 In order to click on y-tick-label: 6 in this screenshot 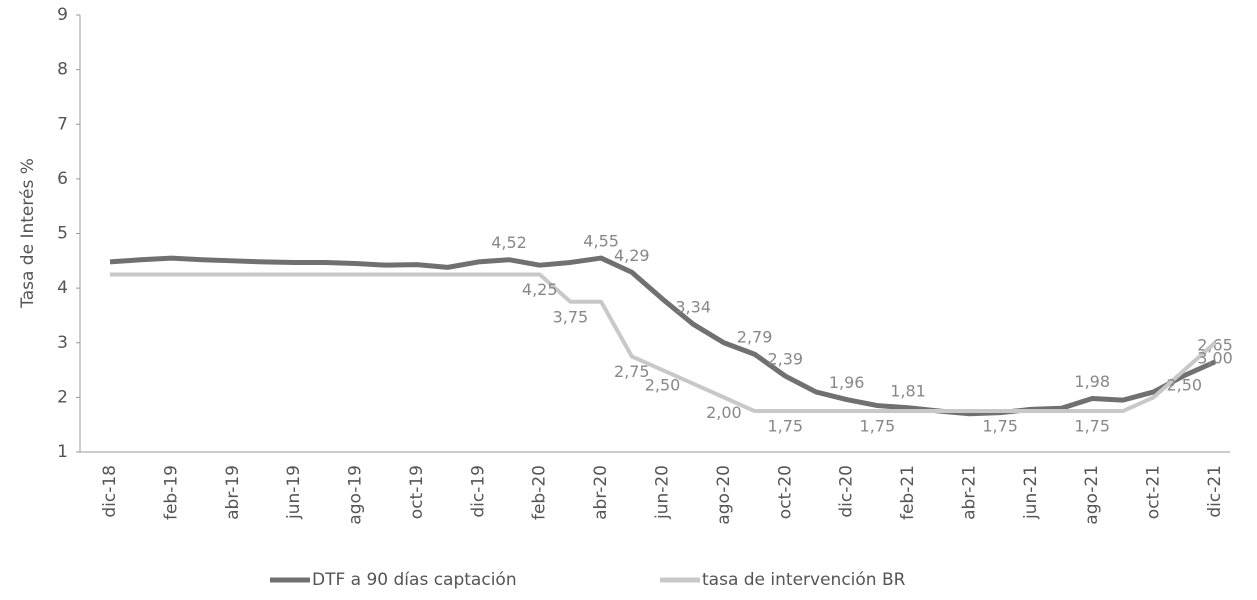, I will do `click(62, 179)`.